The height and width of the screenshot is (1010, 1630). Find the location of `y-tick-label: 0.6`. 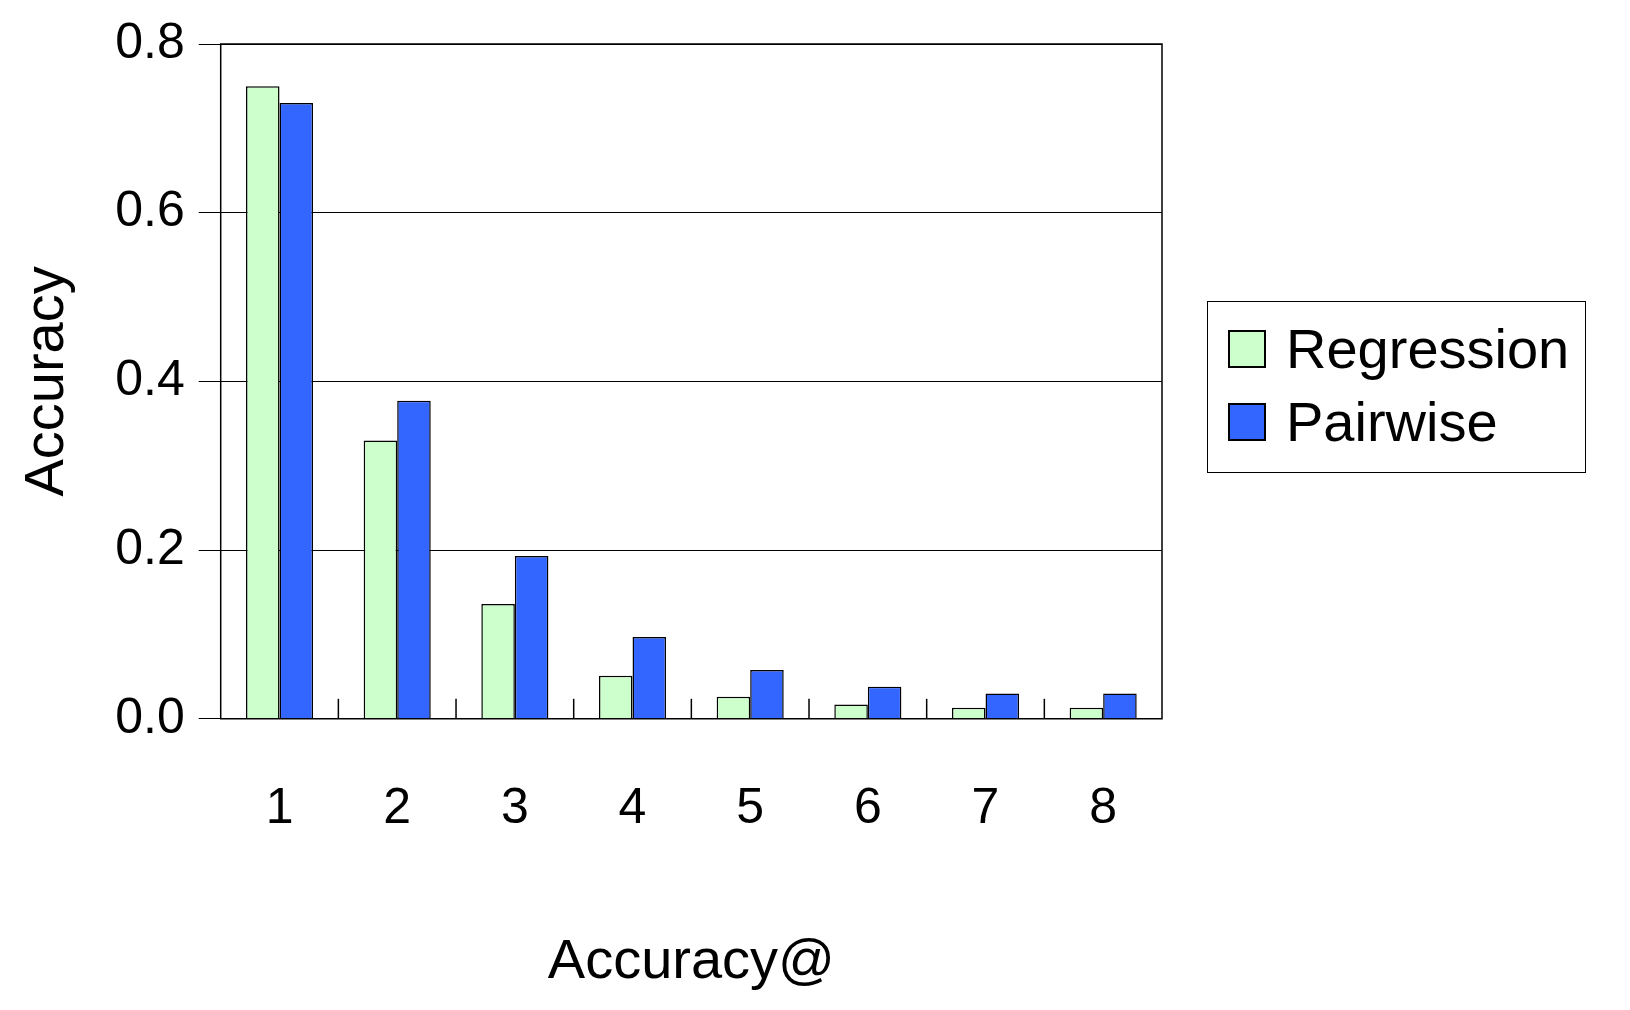

y-tick-label: 0.6 is located at coordinates (150, 209).